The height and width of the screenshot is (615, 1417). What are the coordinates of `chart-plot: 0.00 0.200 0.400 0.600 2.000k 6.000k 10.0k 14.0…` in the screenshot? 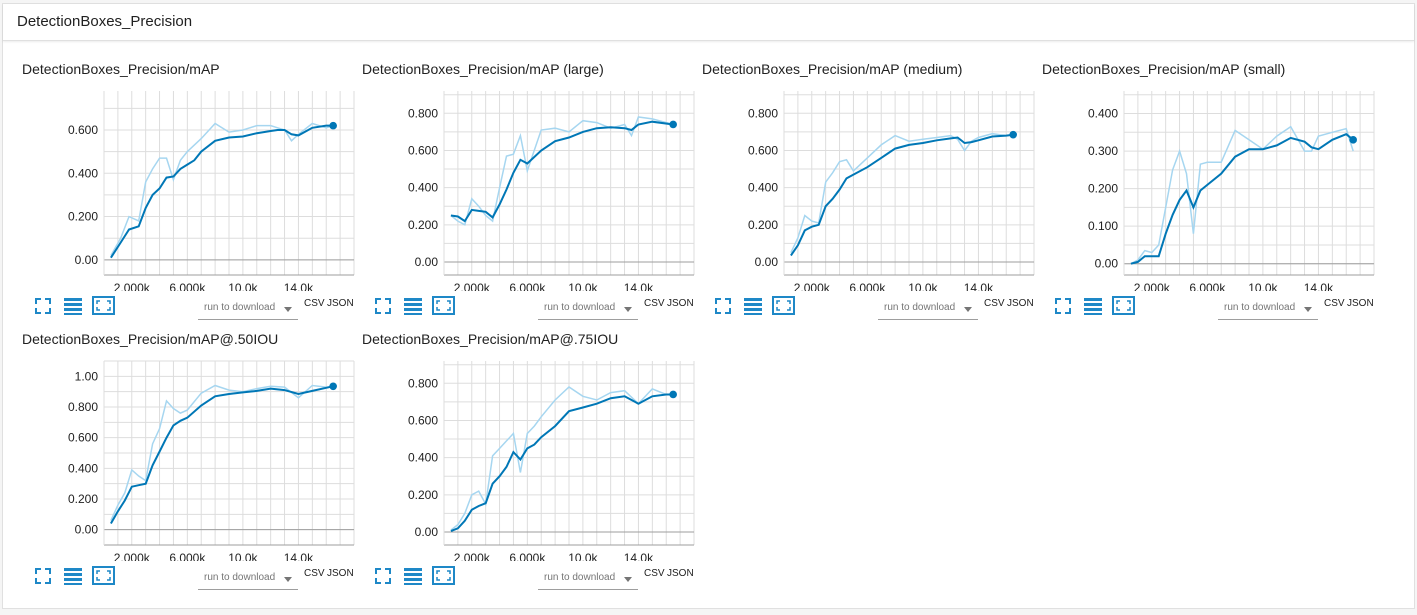 It's located at (182, 185).